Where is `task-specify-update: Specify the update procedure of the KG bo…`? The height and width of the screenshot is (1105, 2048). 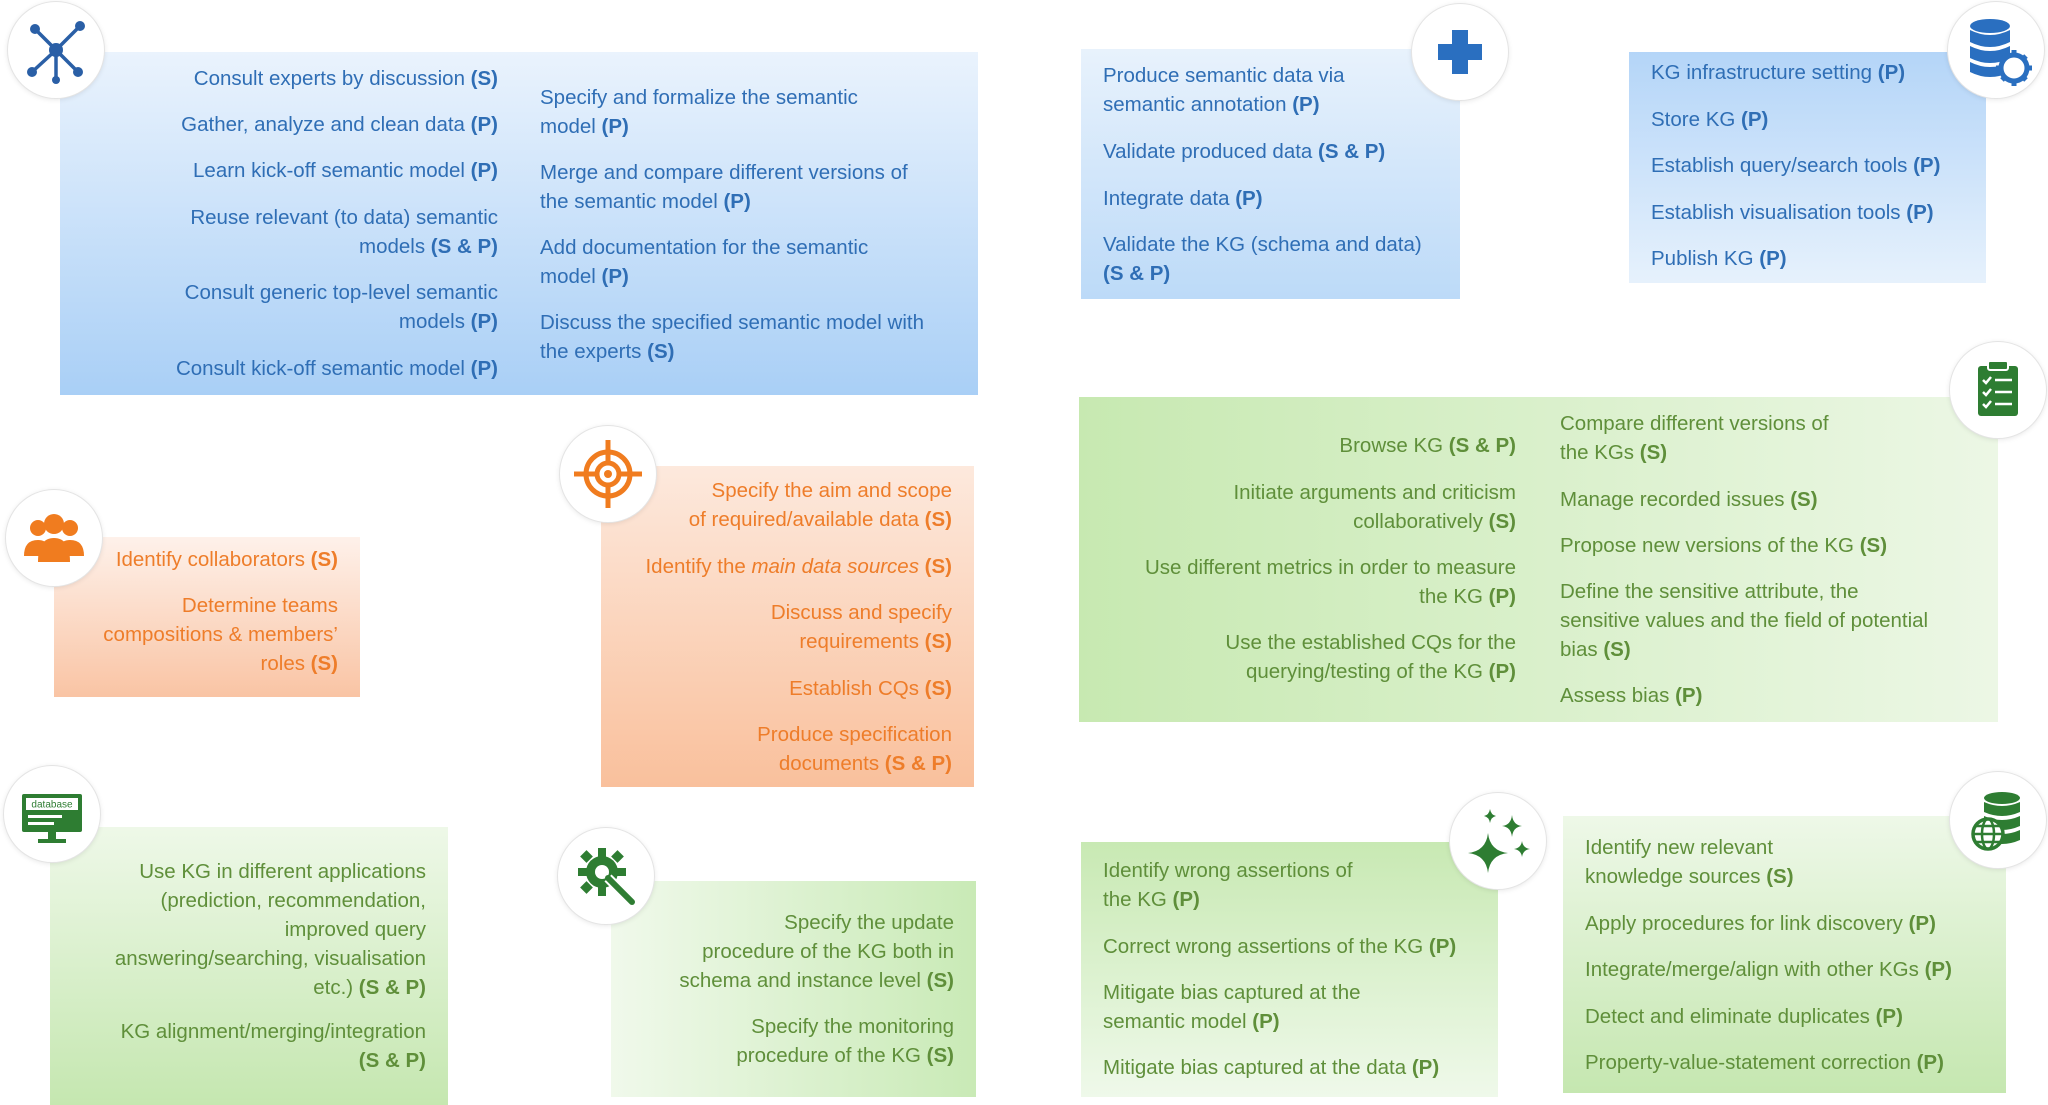 task-specify-update: Specify the update procedure of the KG bo… is located at coordinates (816, 951).